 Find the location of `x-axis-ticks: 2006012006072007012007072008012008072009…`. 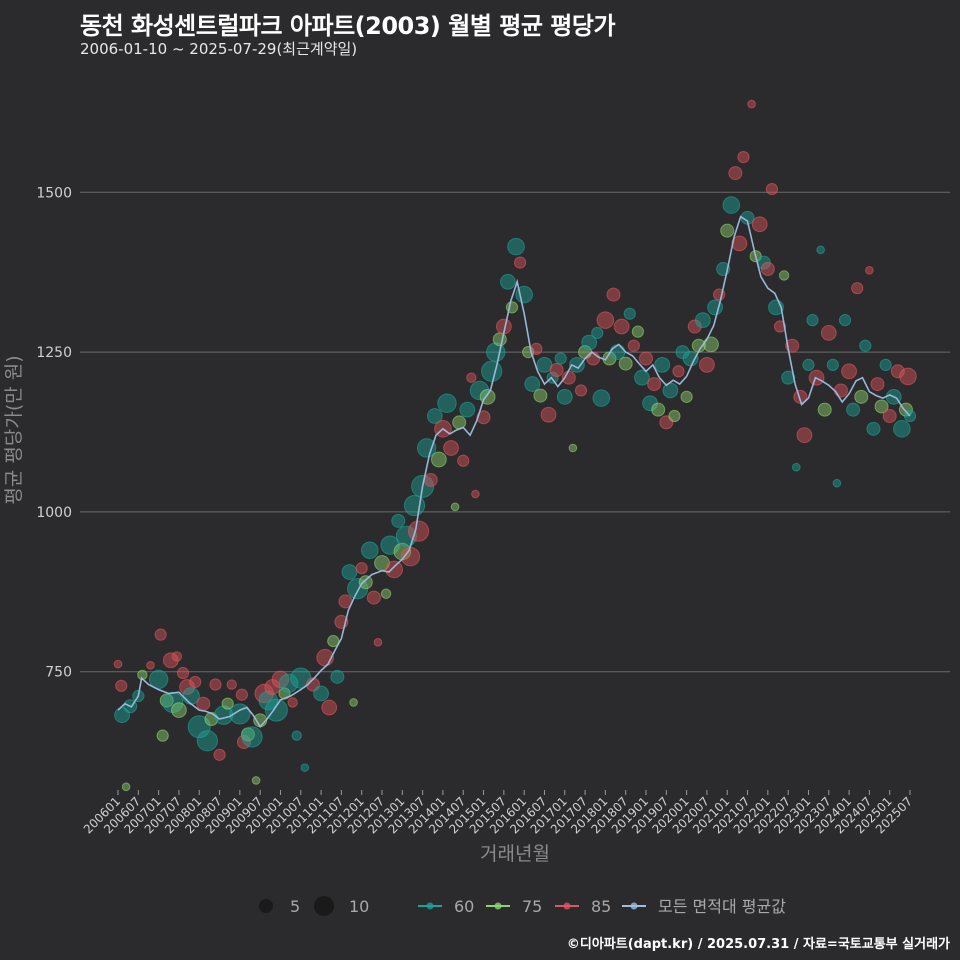

x-axis-ticks: 2006012006072007012007072008012008072009… is located at coordinates (498, 813).